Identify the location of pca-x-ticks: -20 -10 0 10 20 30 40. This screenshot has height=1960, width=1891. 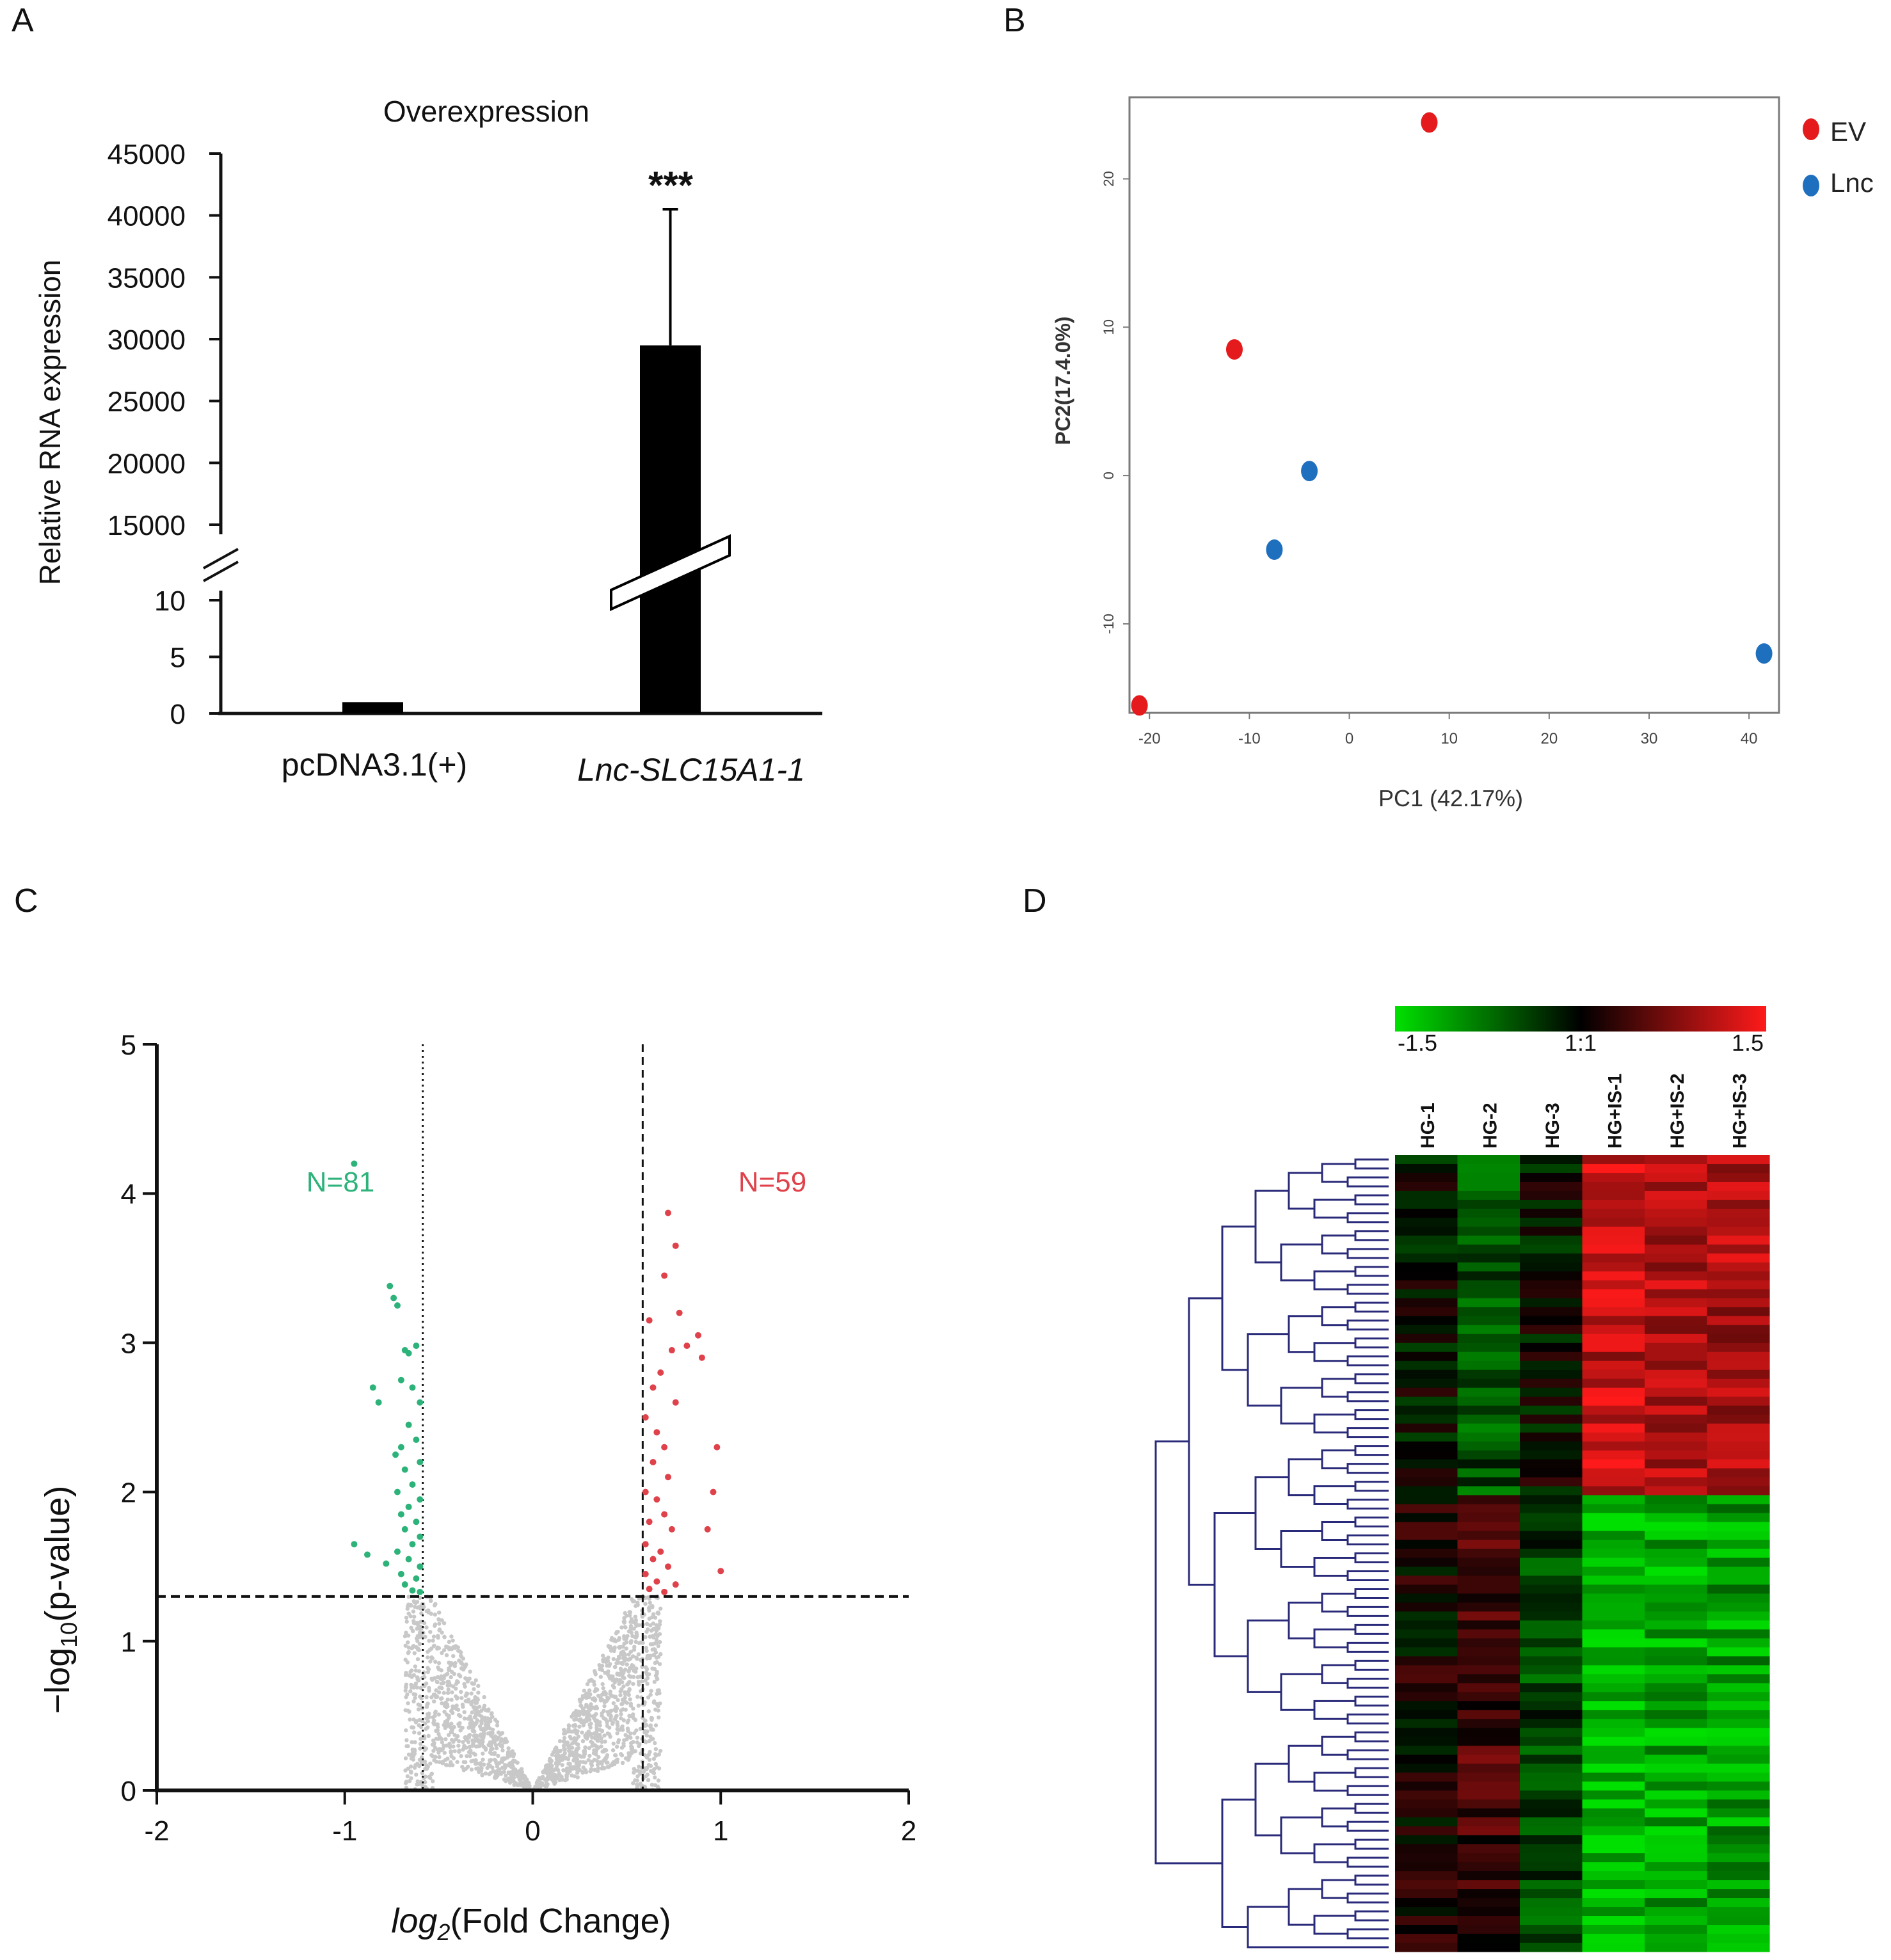
(1448, 730).